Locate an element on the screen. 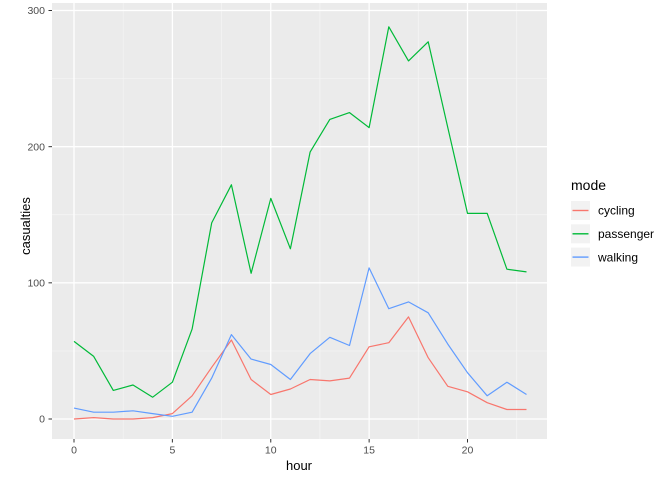 The width and height of the screenshot is (672, 480). legend-item-walking: walking is located at coordinates (604, 257).